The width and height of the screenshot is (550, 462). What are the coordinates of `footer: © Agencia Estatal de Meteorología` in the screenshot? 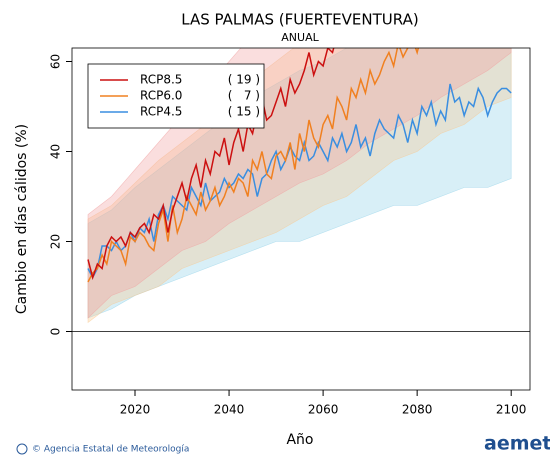 It's located at (110, 450).